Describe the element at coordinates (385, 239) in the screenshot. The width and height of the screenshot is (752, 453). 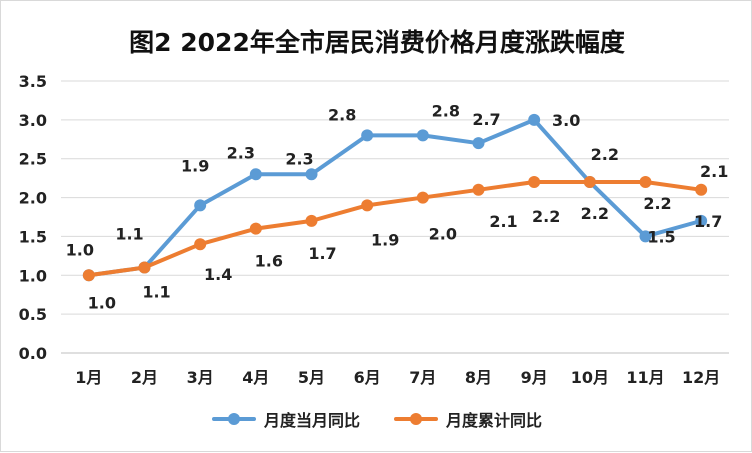
I see `data-label-cumulative: 1.9` at that location.